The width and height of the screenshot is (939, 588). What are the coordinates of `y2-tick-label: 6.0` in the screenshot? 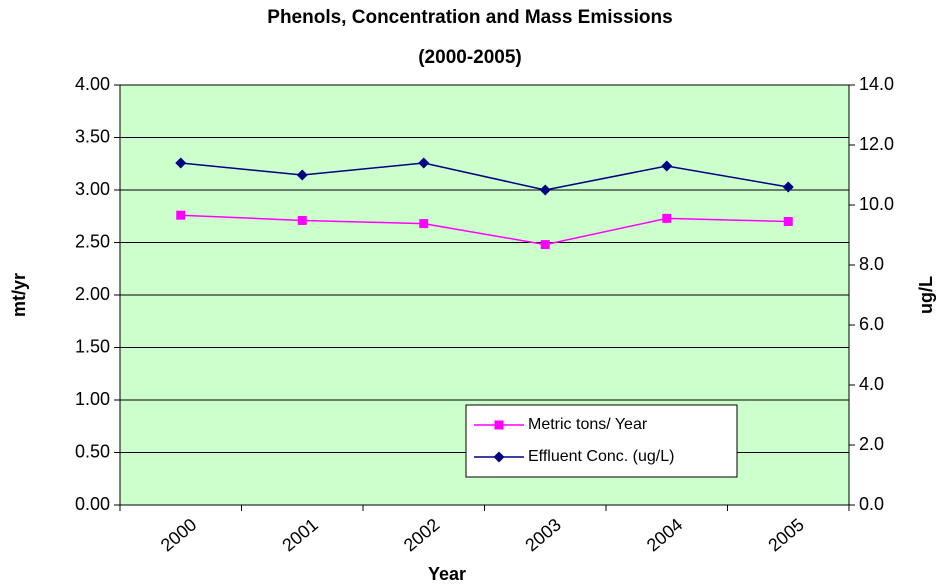 It's located at (871, 324).